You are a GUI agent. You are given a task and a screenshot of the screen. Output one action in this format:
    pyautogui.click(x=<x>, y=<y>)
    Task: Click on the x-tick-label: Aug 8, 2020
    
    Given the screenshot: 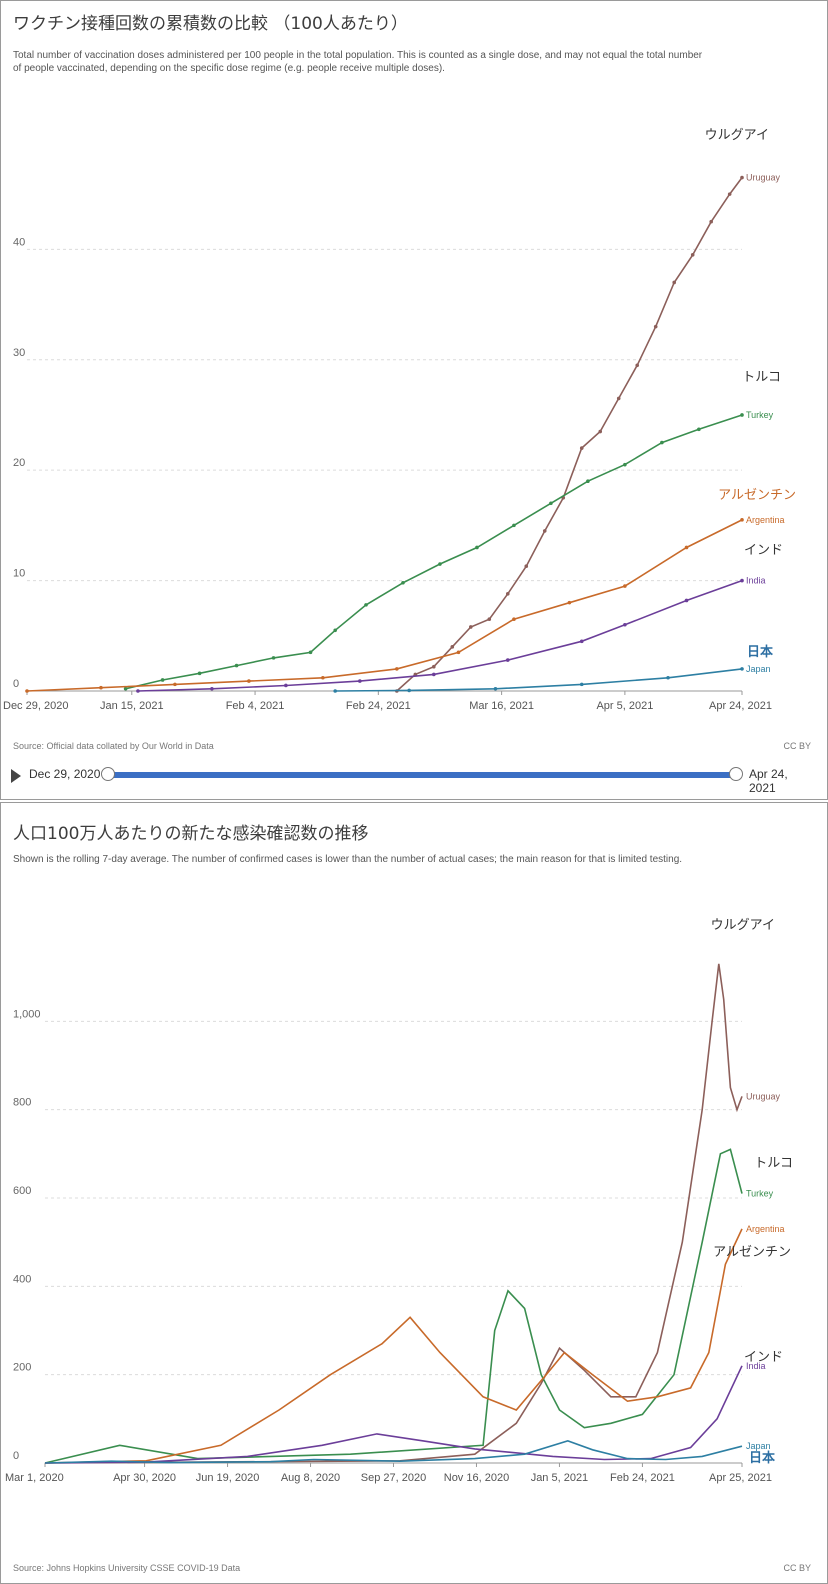 What is the action you would take?
    pyautogui.click(x=310, y=1478)
    